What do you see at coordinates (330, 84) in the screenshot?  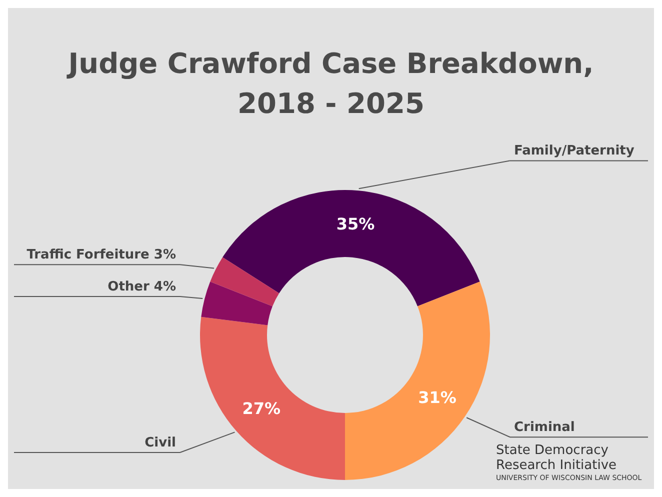 I see `chart-title: Judge Crawford Case Breakdown, 2018 - 2025` at bounding box center [330, 84].